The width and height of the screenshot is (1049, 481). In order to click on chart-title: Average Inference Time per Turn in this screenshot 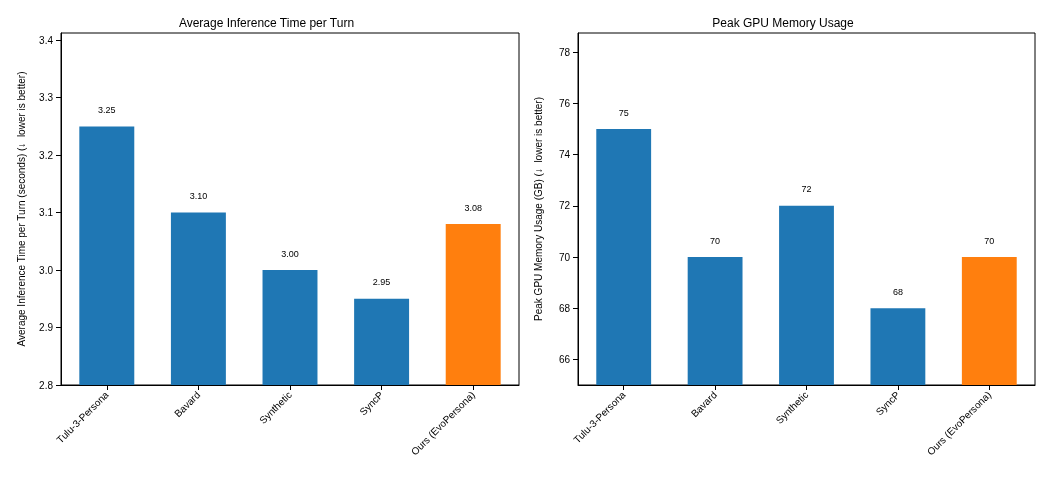, I will do `click(266, 23)`.